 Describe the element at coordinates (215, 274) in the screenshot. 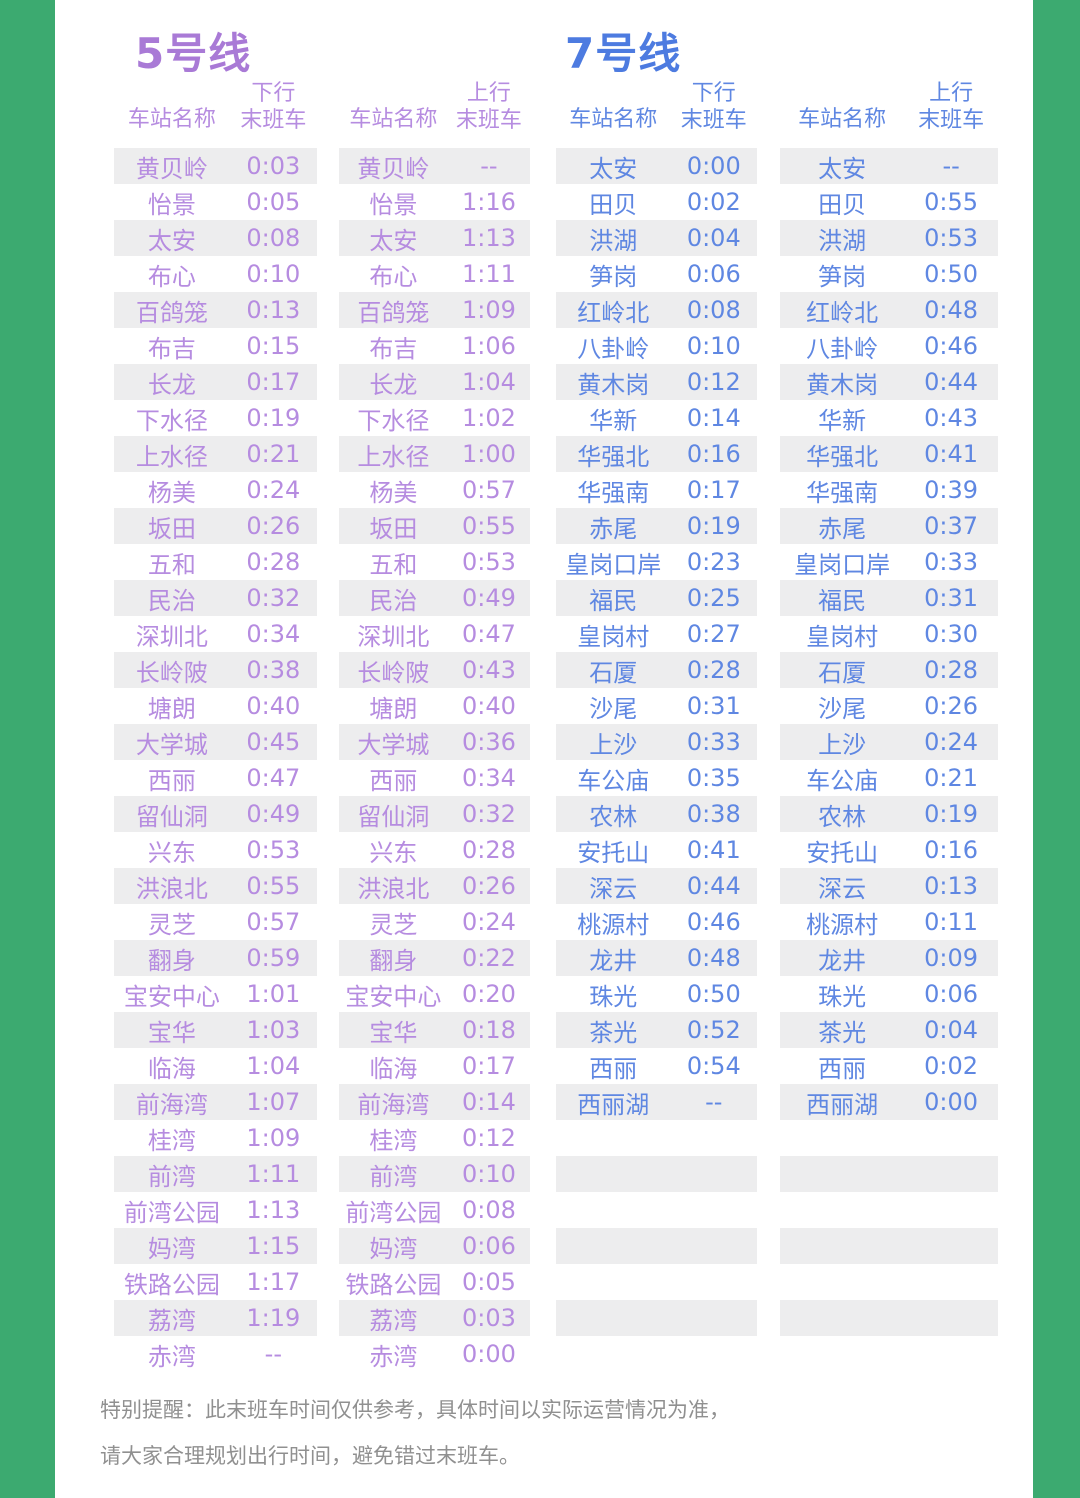

I see `timetable-row: 布心 0:10` at that location.